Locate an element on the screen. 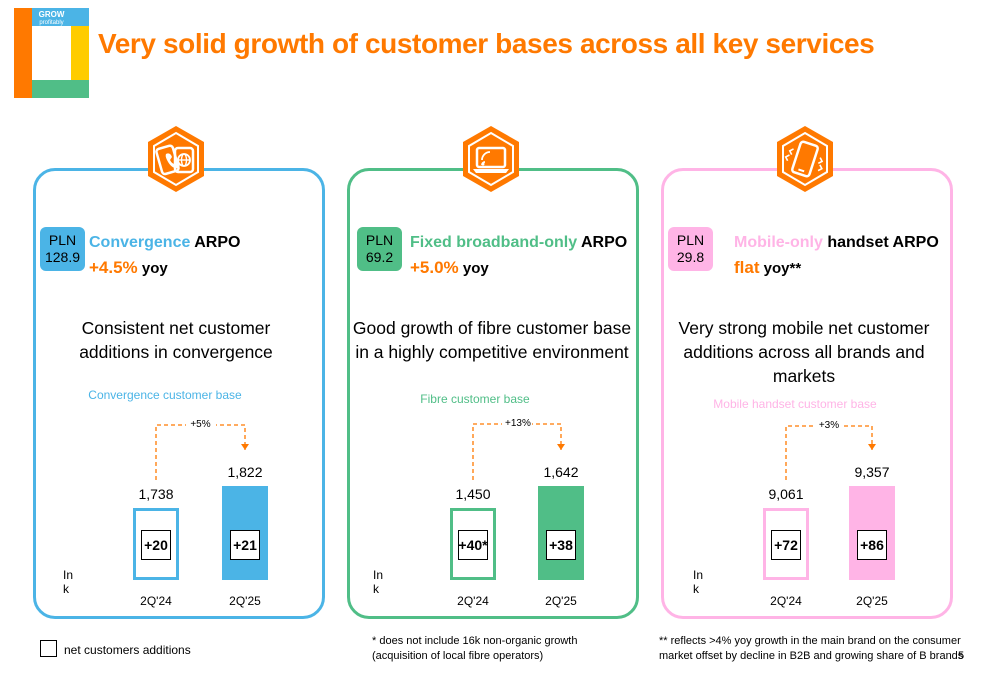  pln-value: 128.9 is located at coordinates (62, 257).